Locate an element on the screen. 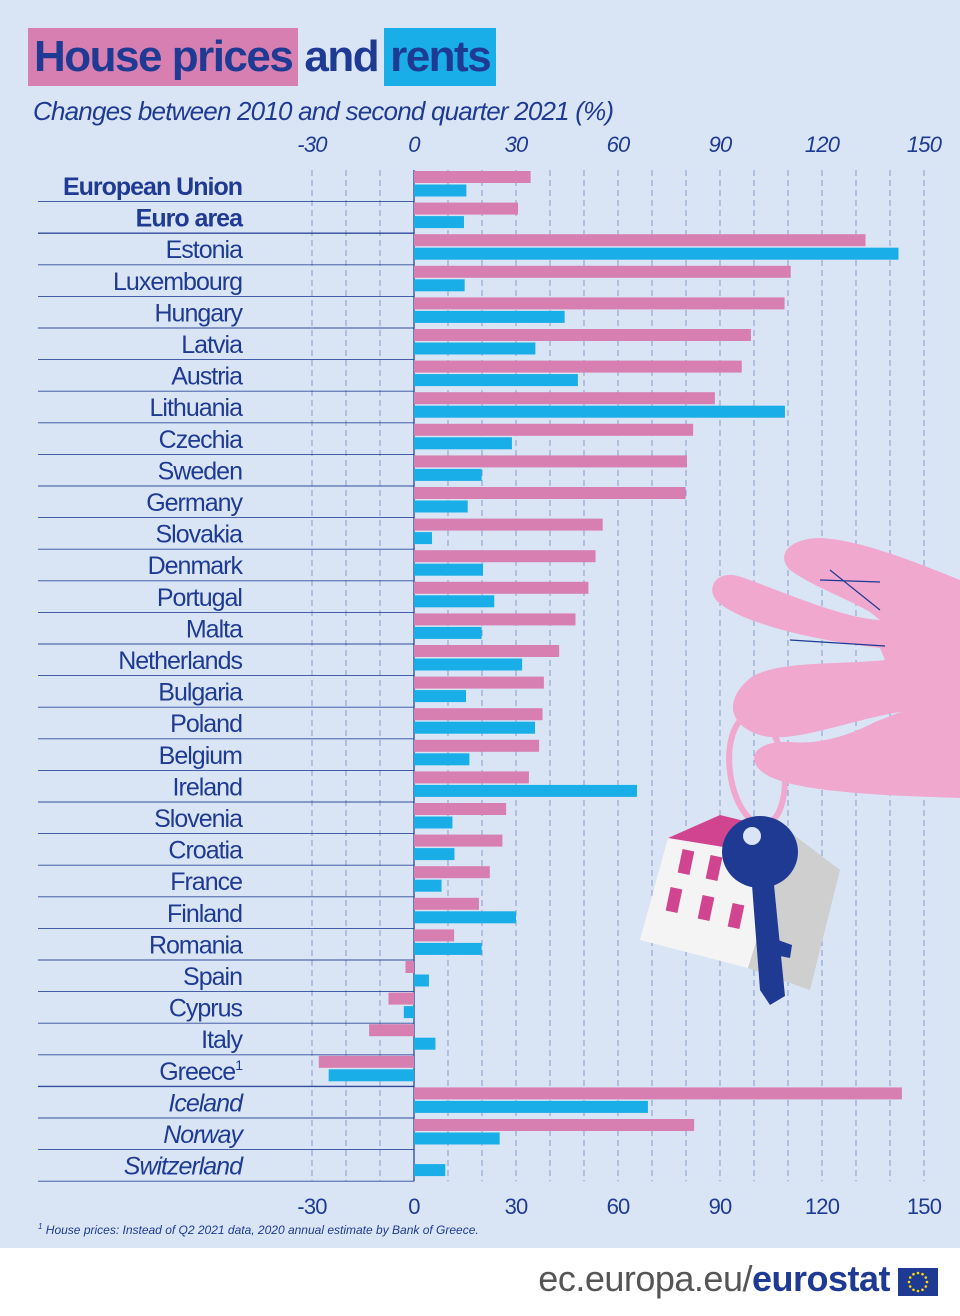 Image resolution: width=960 pixels, height=1316 pixels. x-tick-label-bottom: -30 is located at coordinates (312, 1206).